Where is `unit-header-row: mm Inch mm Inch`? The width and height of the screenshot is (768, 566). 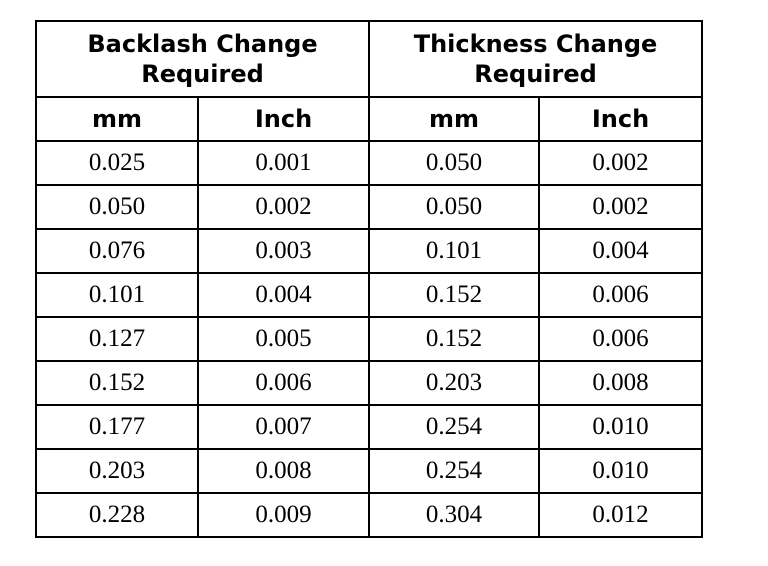
unit-header-row: mm Inch mm Inch is located at coordinates (369, 119).